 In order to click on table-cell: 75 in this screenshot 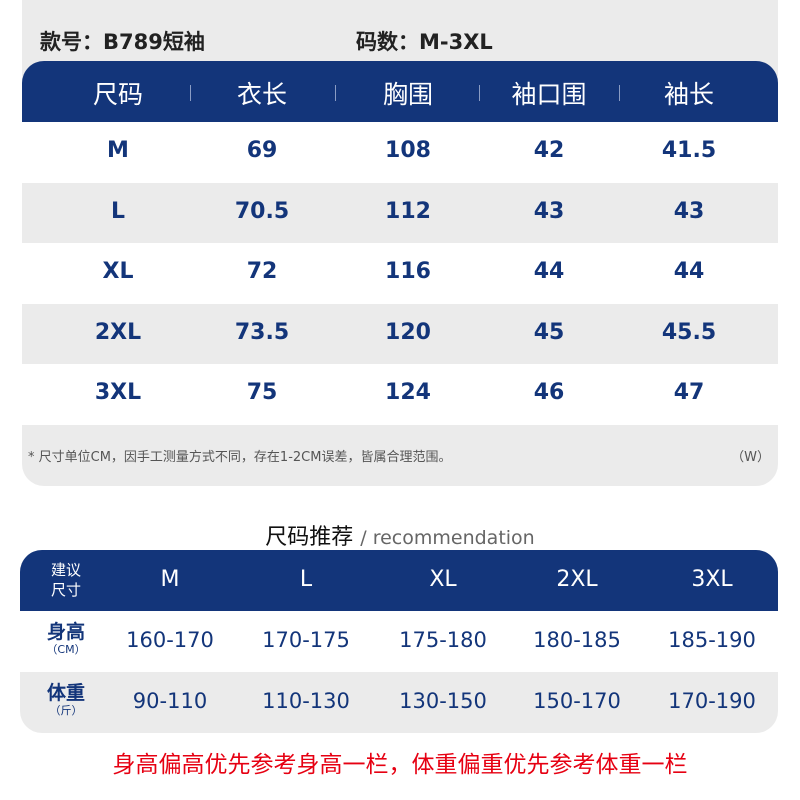, I will do `click(262, 393)`.